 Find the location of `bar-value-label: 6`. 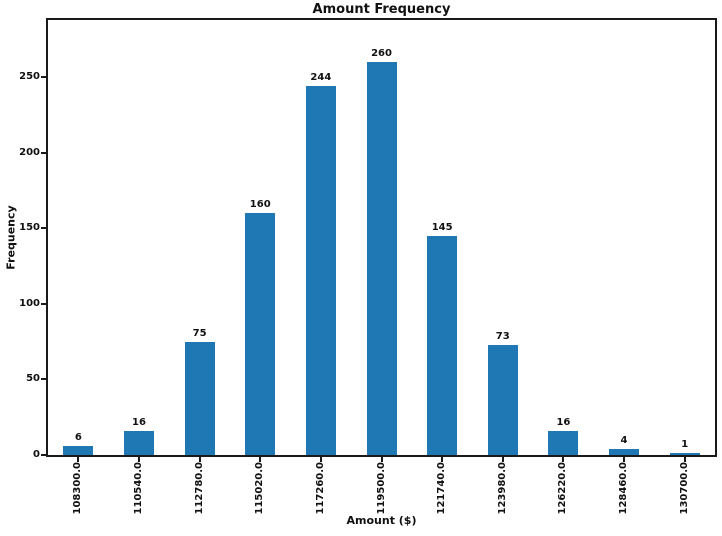

bar-value-label: 6 is located at coordinates (78, 437).